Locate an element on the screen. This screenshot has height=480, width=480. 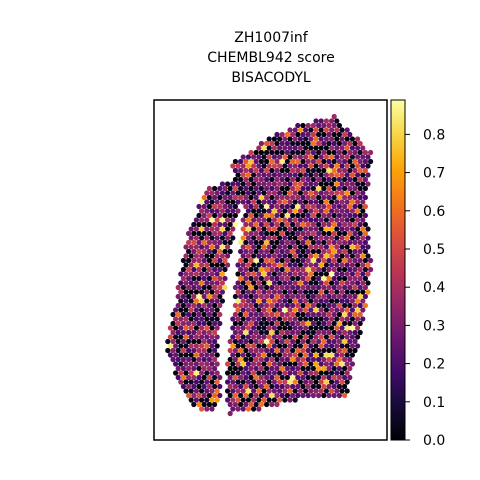
colorbar-tick-label: 0.1 is located at coordinates (434, 403).